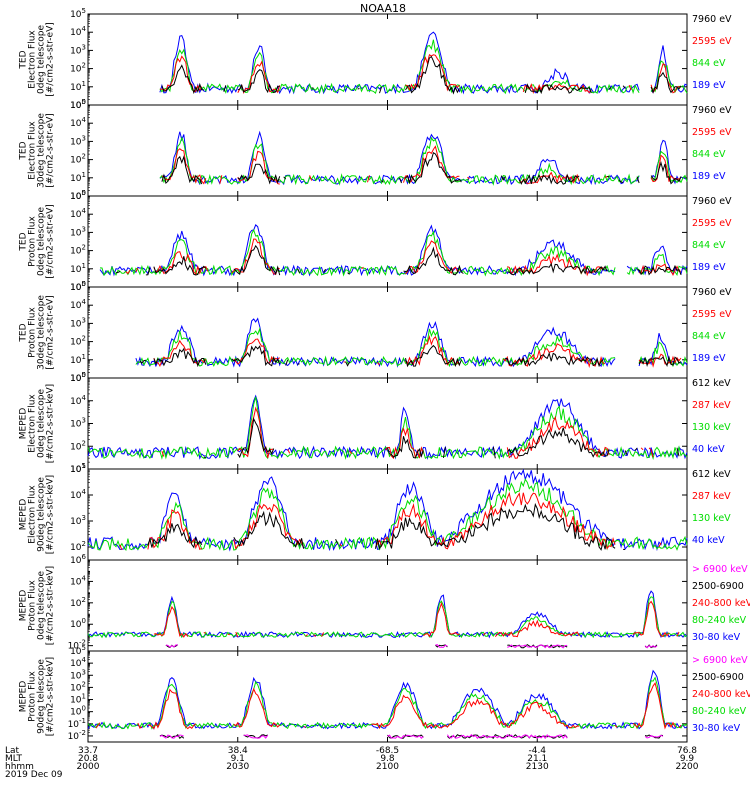  Describe the element at coordinates (383, 8) in the screenshot. I see `chart-title: NOAA18` at that location.